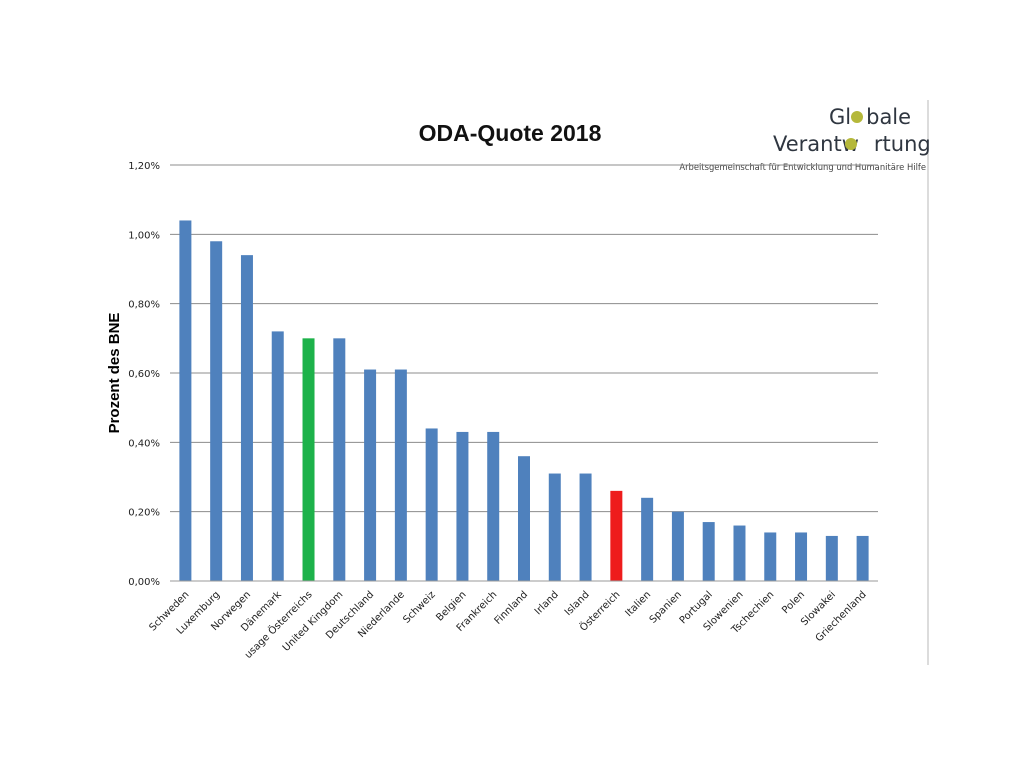 Image resolution: width=1024 pixels, height=768 pixels. Describe the element at coordinates (639, 604) in the screenshot. I see `x-tick-label: Italien` at that location.